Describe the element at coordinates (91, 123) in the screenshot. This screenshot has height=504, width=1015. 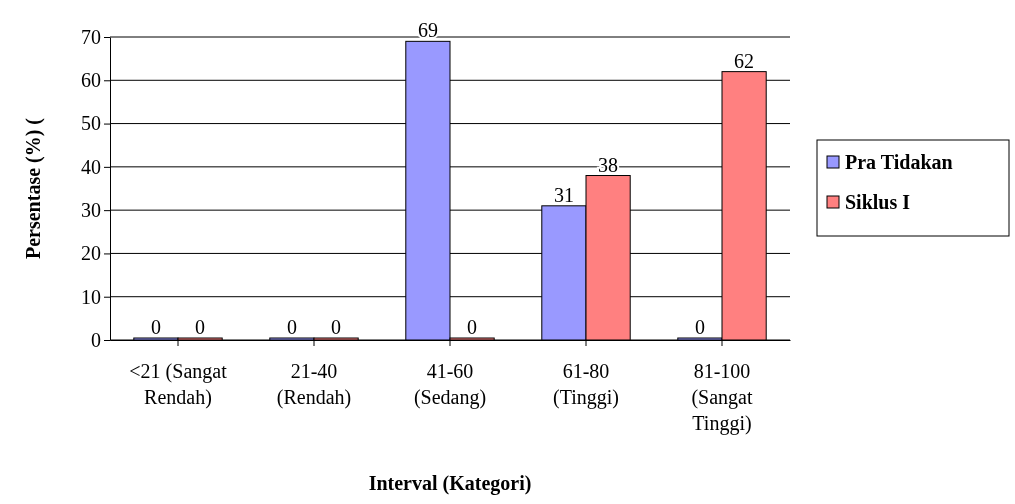
I see `y-tick-label: 50` at that location.